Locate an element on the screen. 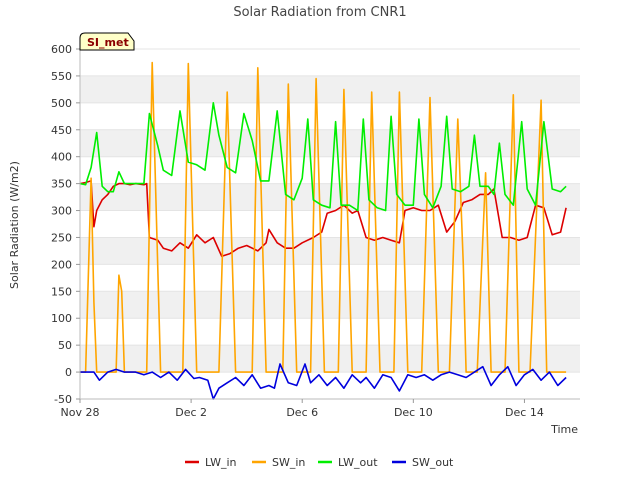 The width and height of the screenshot is (640, 480). y-tick-label: 300 is located at coordinates (61, 211).